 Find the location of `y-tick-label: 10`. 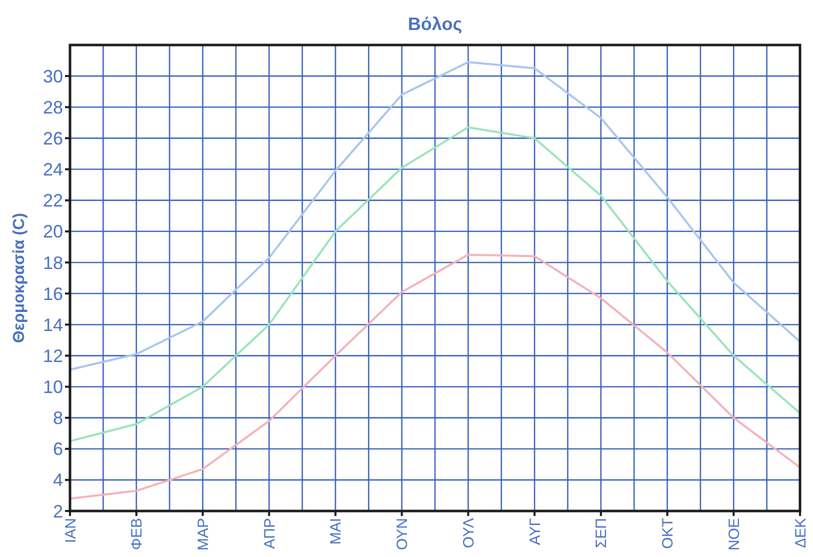

y-tick-label: 10 is located at coordinates (52, 387).